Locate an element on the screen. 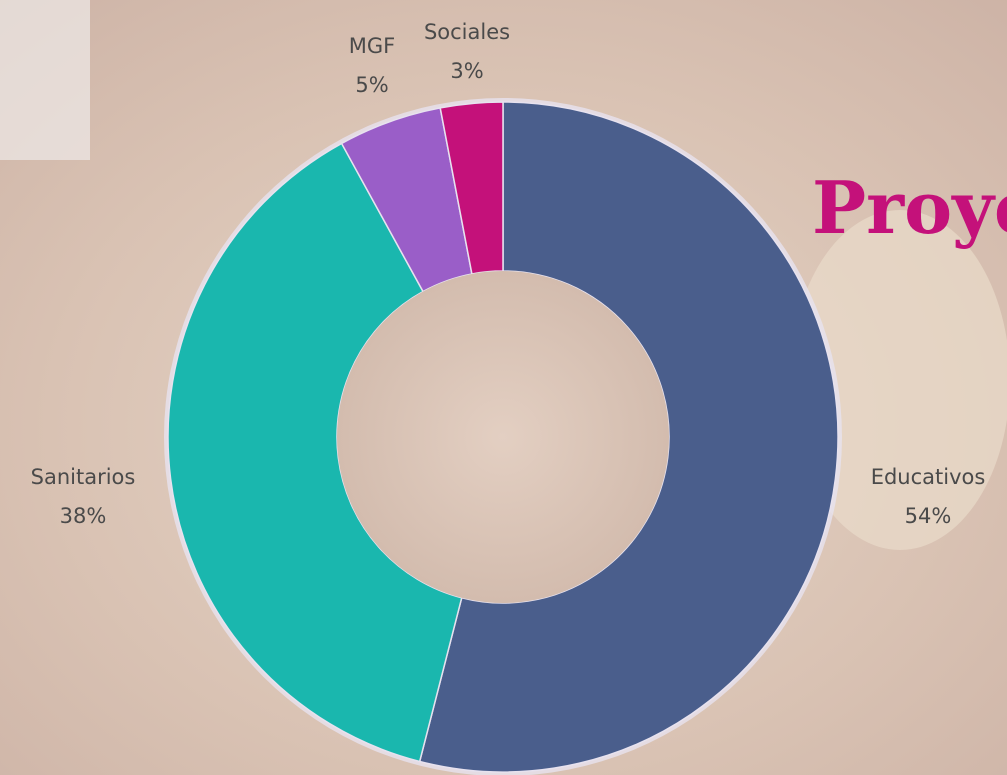  slice-name: Sanitarios is located at coordinates (83, 477).